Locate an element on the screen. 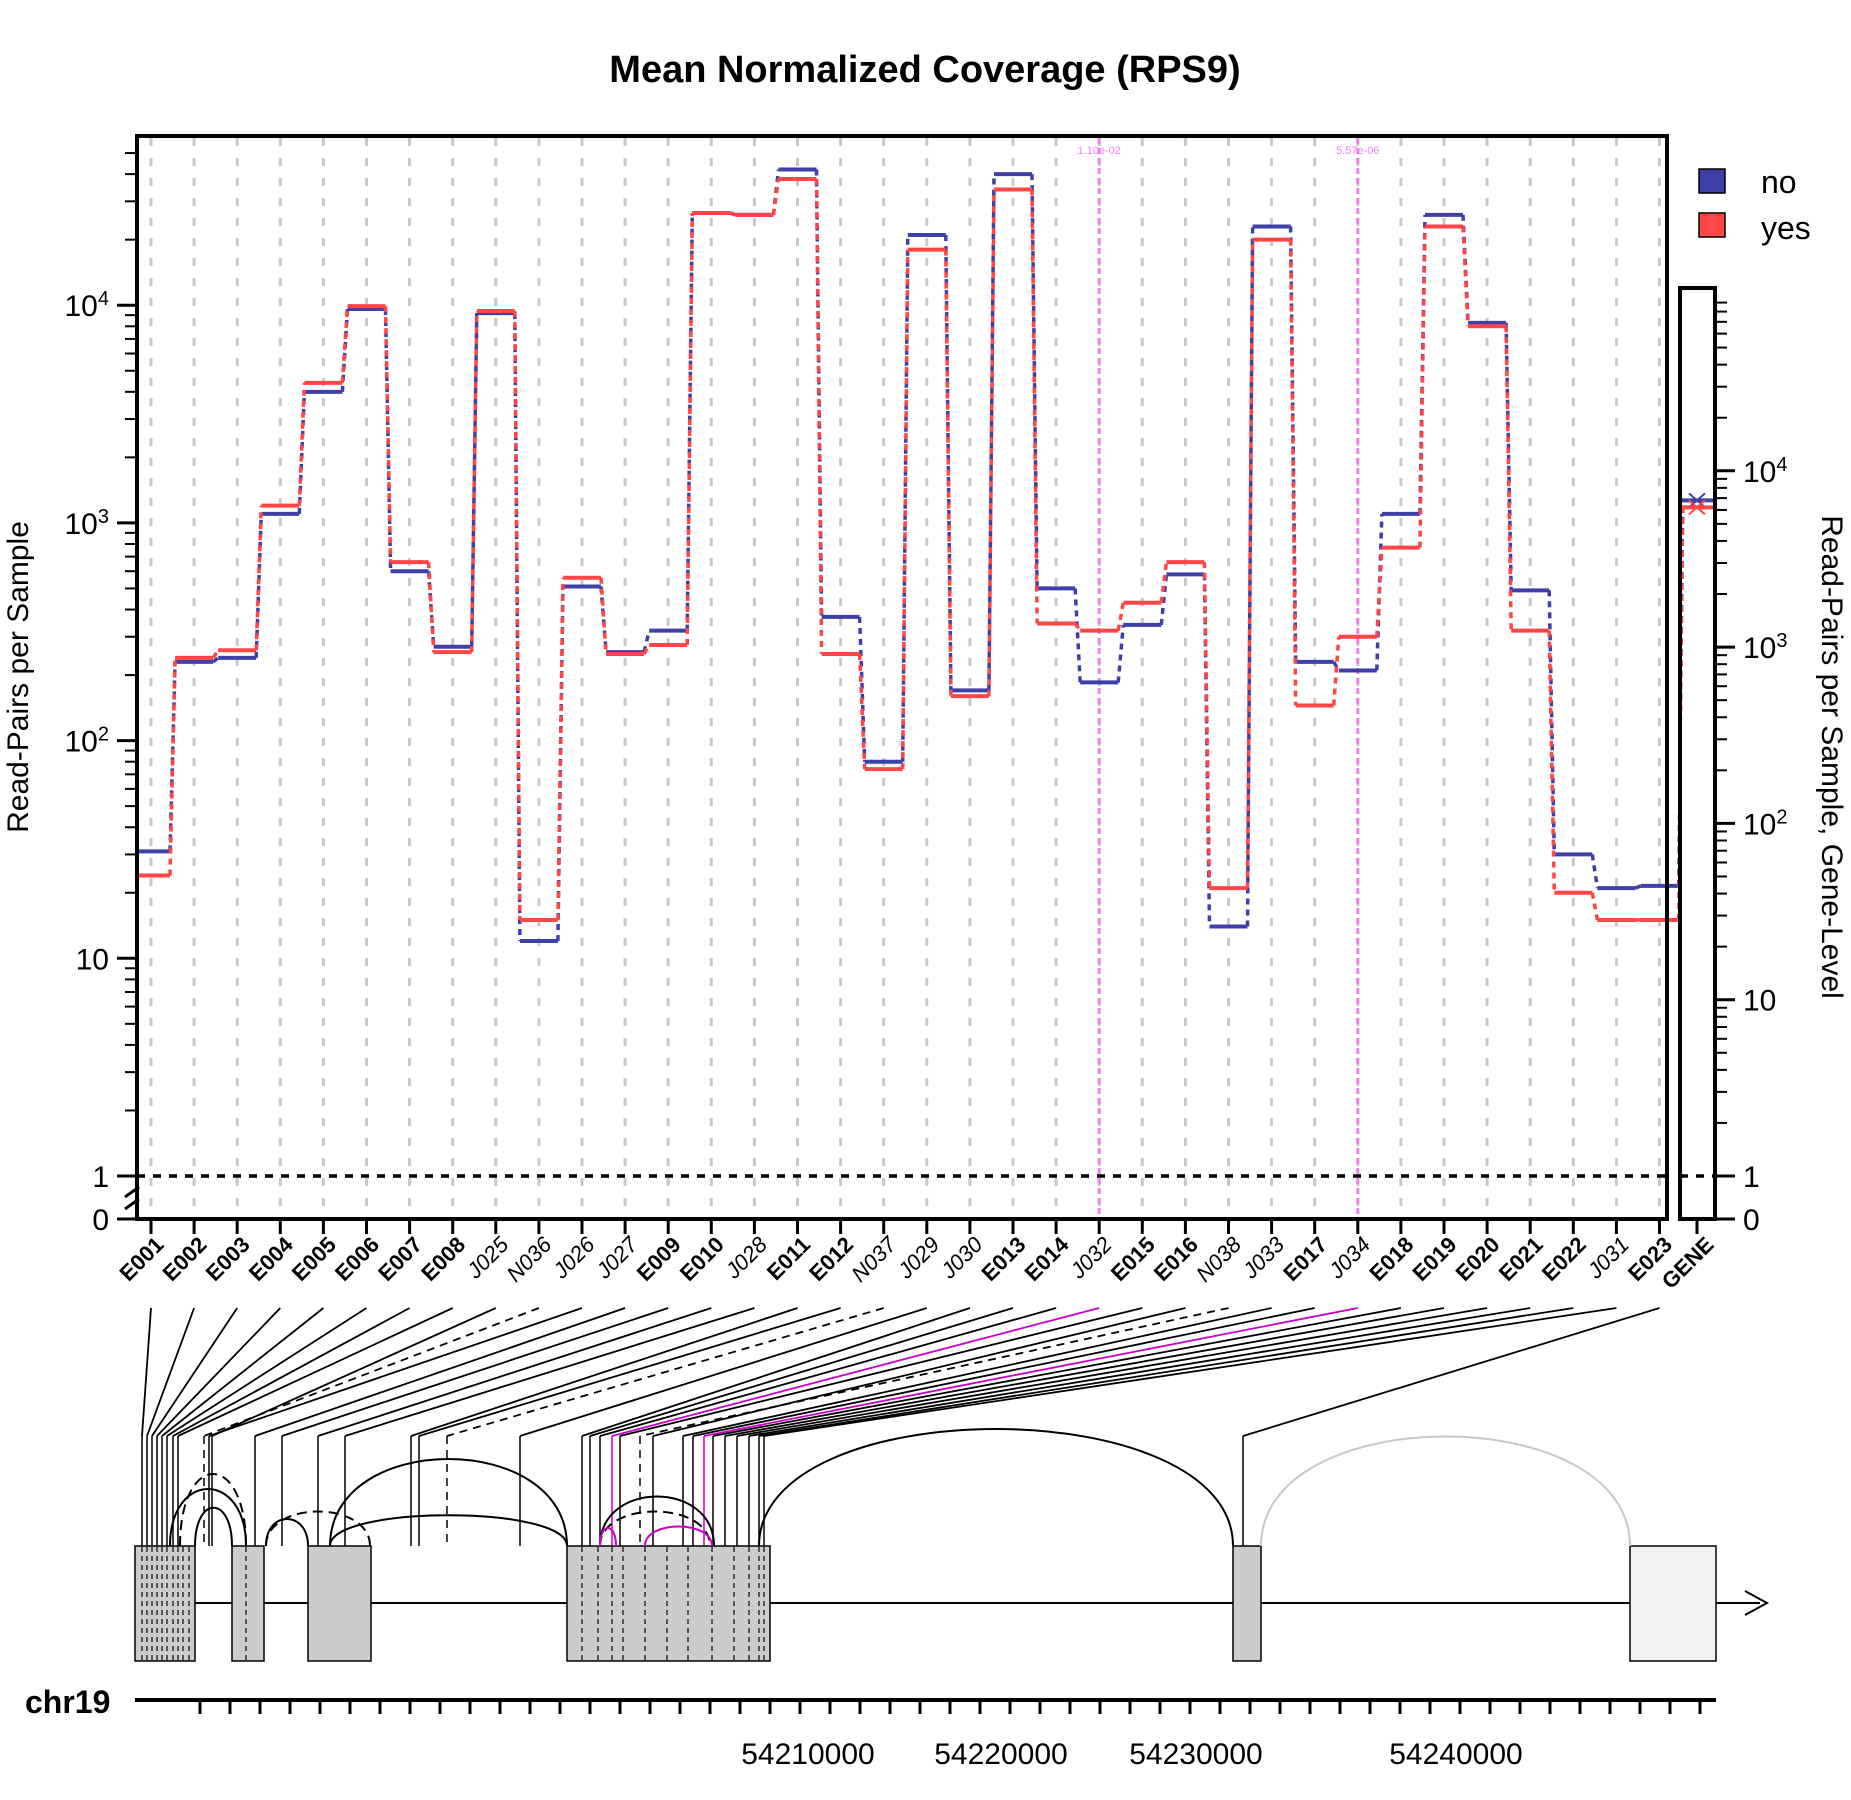  genomic-tick-label: 54240000 is located at coordinates (1455, 1754).